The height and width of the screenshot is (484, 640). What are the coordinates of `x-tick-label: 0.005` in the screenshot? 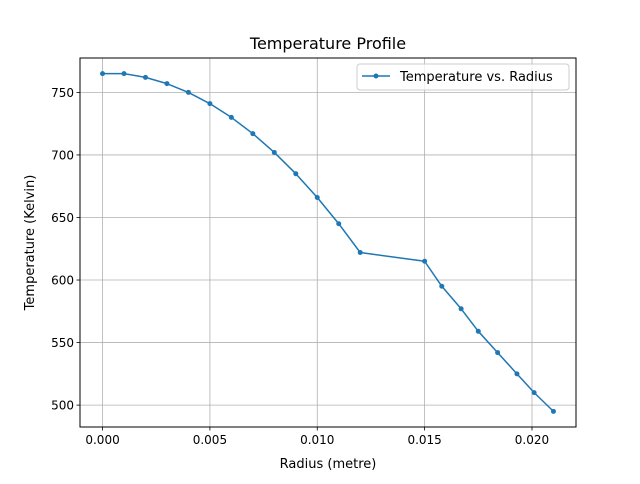 It's located at (210, 440).